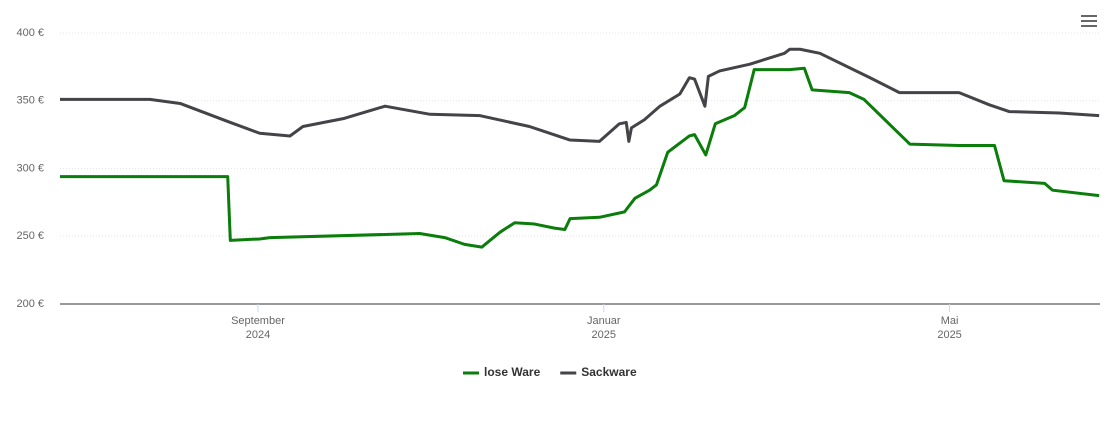 This screenshot has width=1110, height=423. I want to click on legend-item: Sackware, so click(598, 372).